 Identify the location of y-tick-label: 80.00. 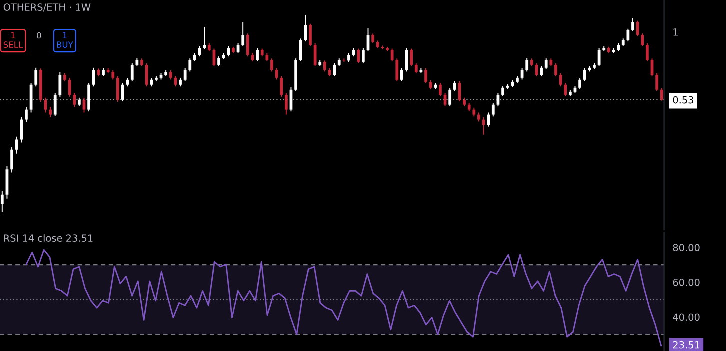
(686, 248).